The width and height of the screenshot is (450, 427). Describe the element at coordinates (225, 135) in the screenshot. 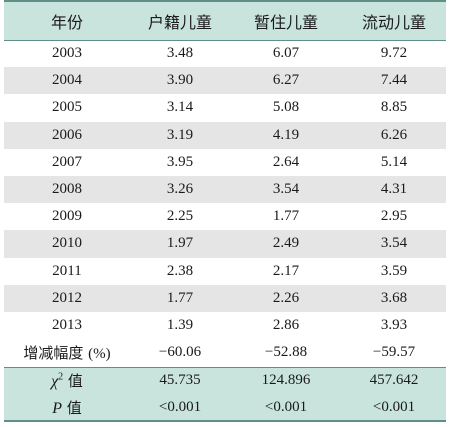

I see `table-row: 2006 3.19 4.19 6.26` at that location.